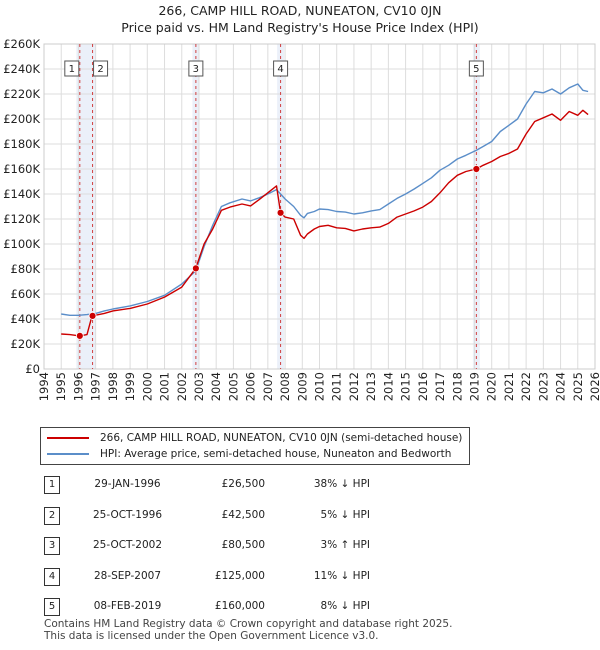 This screenshot has height=650, width=600. I want to click on transaction-date: 28-SEP-2007, so click(127, 575).